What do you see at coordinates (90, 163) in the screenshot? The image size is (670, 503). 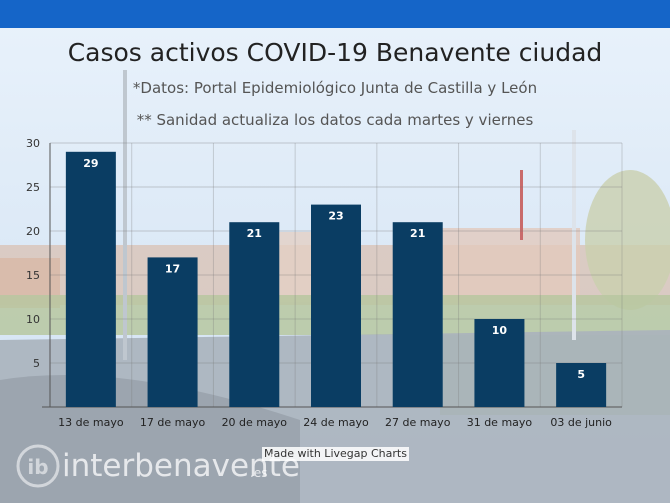 I see `bar-value-label: 29` at bounding box center [90, 163].